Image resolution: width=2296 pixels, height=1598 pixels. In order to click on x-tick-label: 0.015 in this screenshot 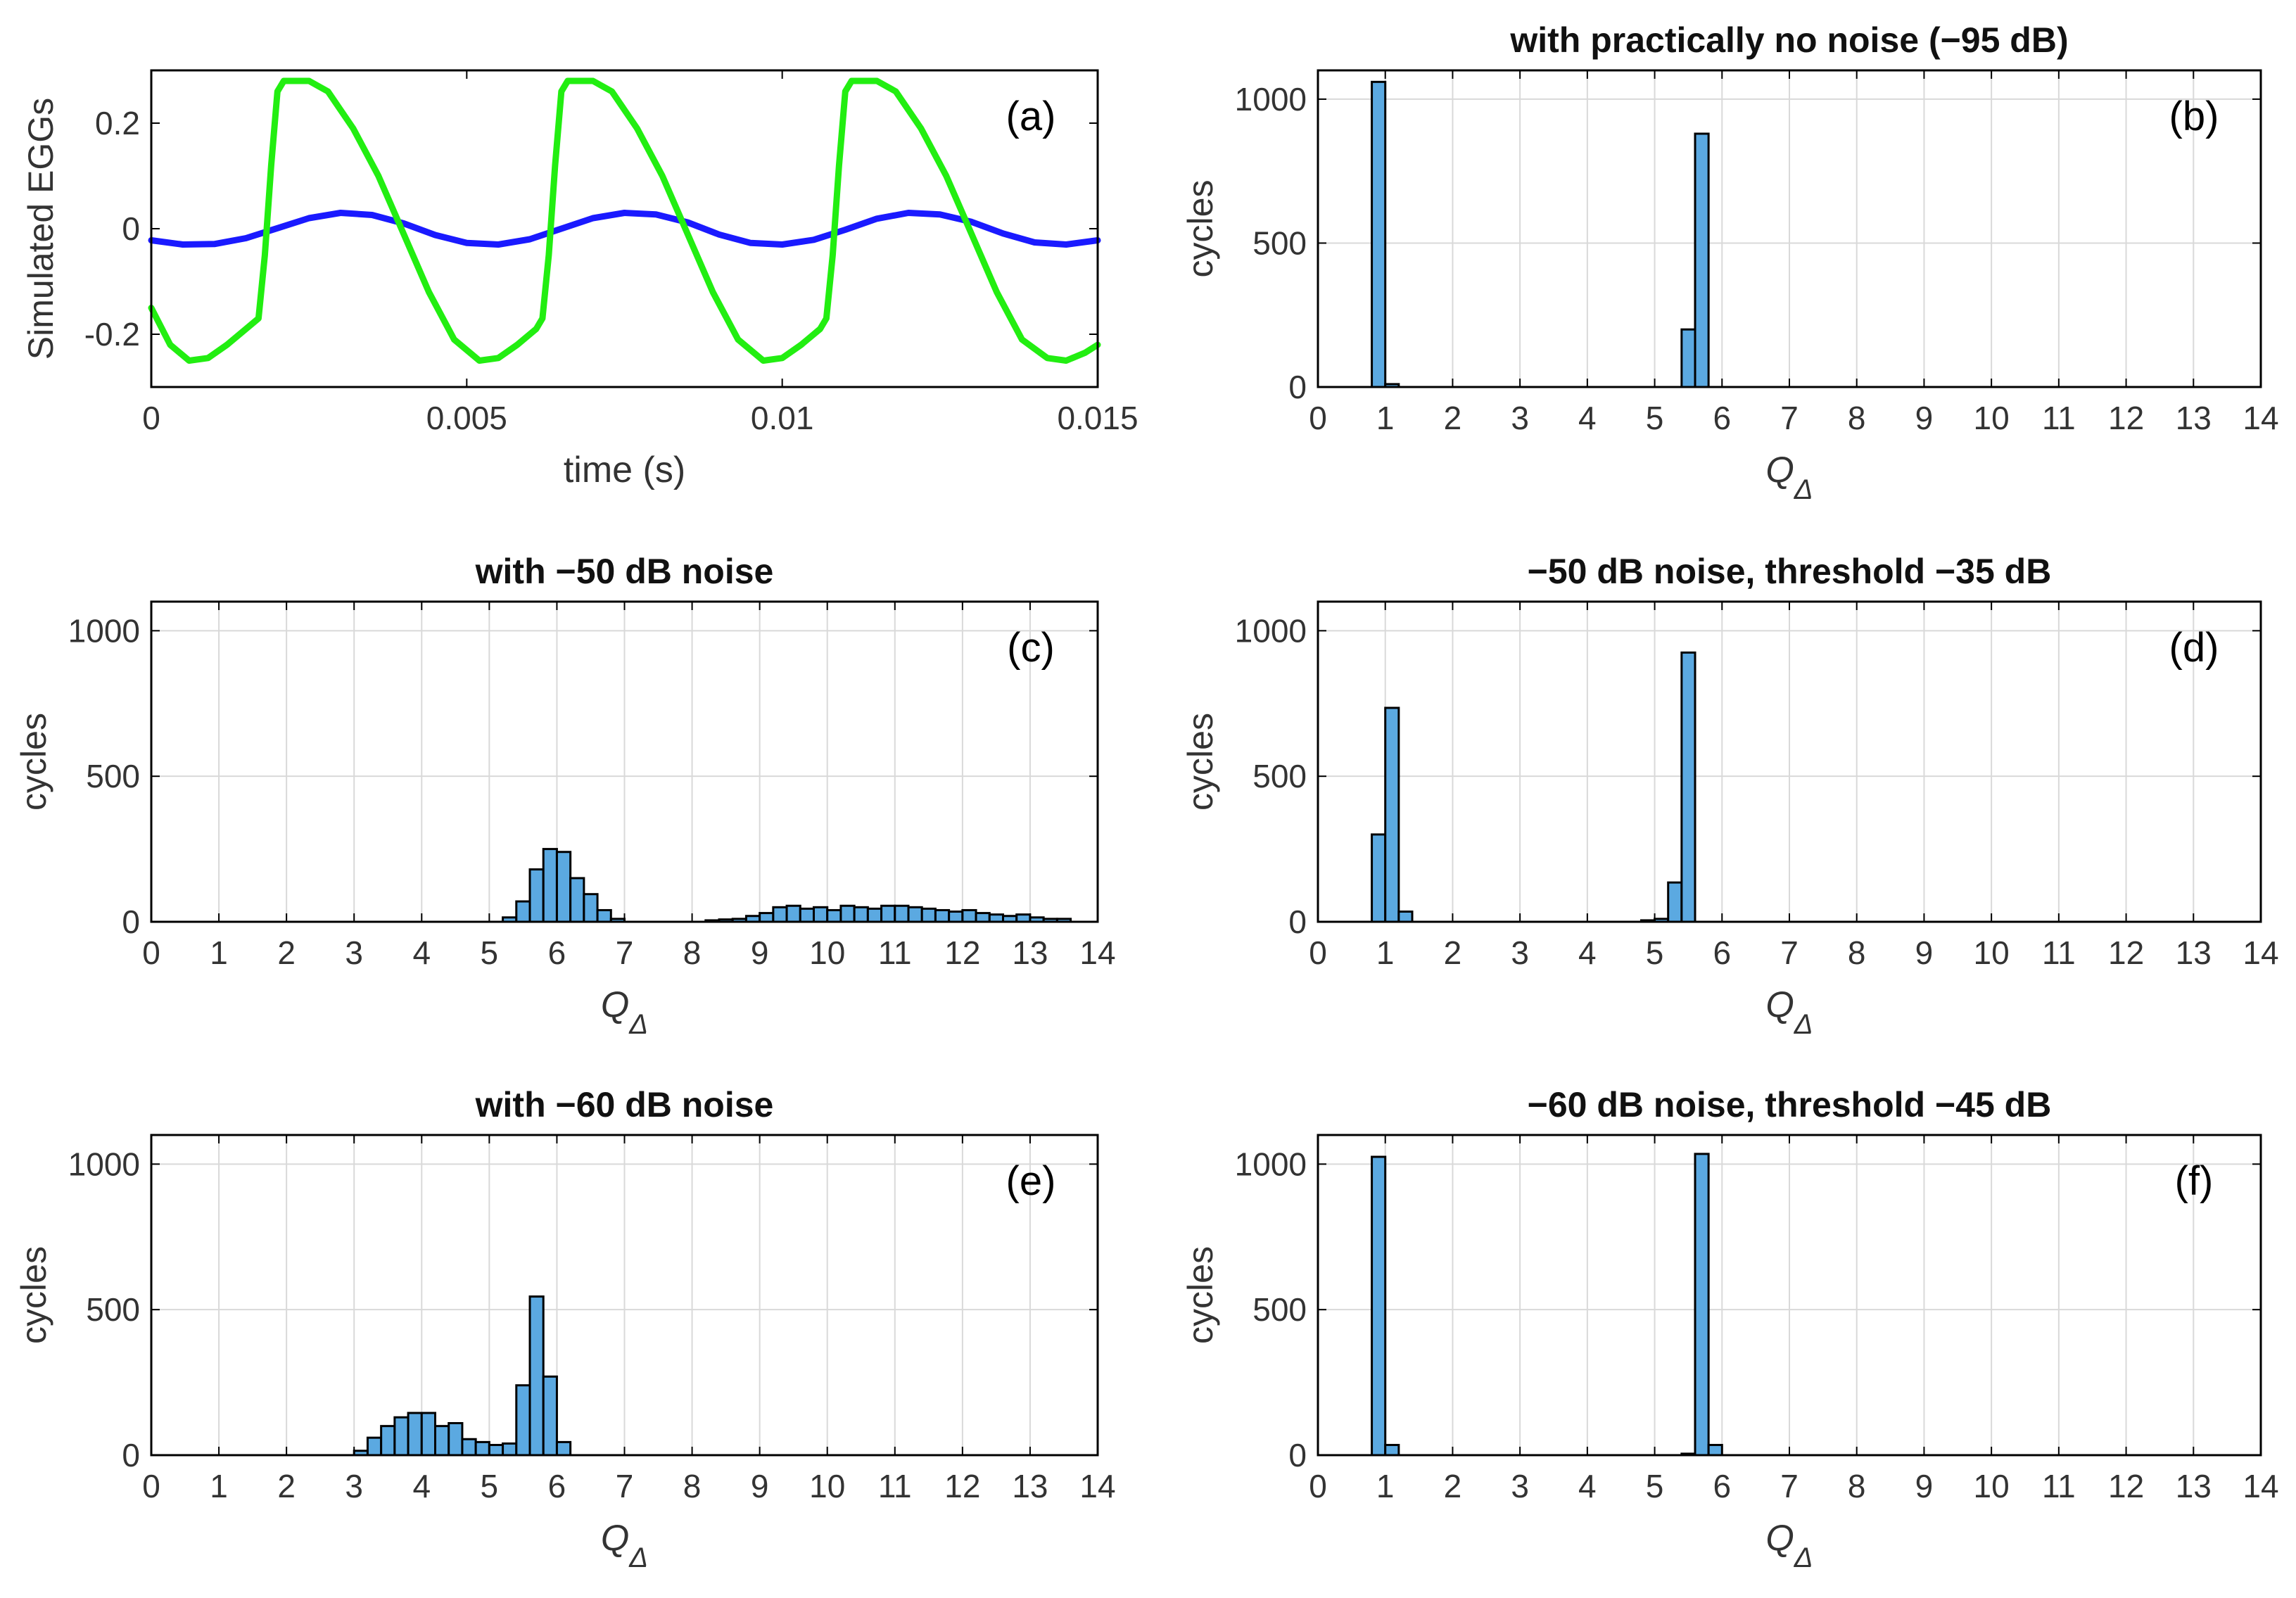, I will do `click(1097, 418)`.